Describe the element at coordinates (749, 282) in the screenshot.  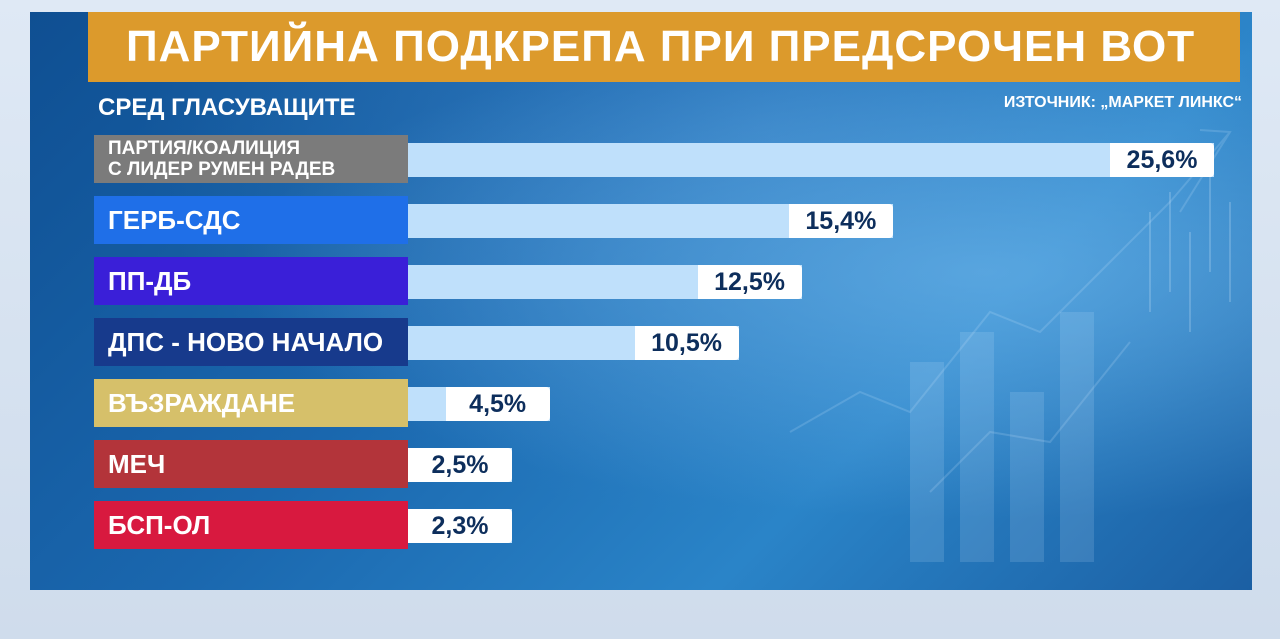
I see `value-label: 12,5%` at that location.